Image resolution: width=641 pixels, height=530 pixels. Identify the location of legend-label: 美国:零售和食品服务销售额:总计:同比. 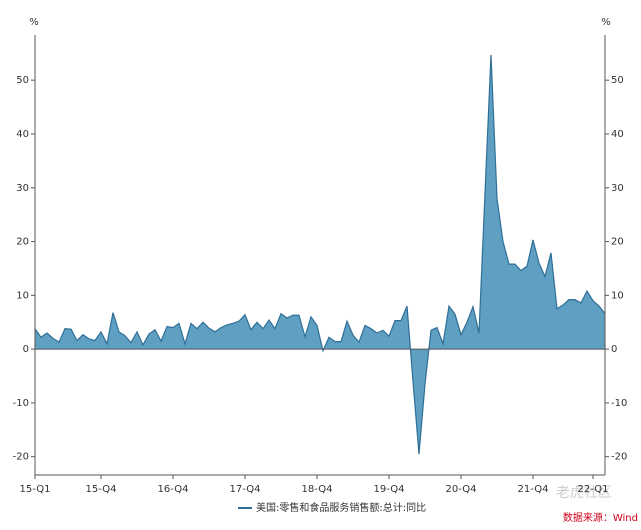
(341, 507).